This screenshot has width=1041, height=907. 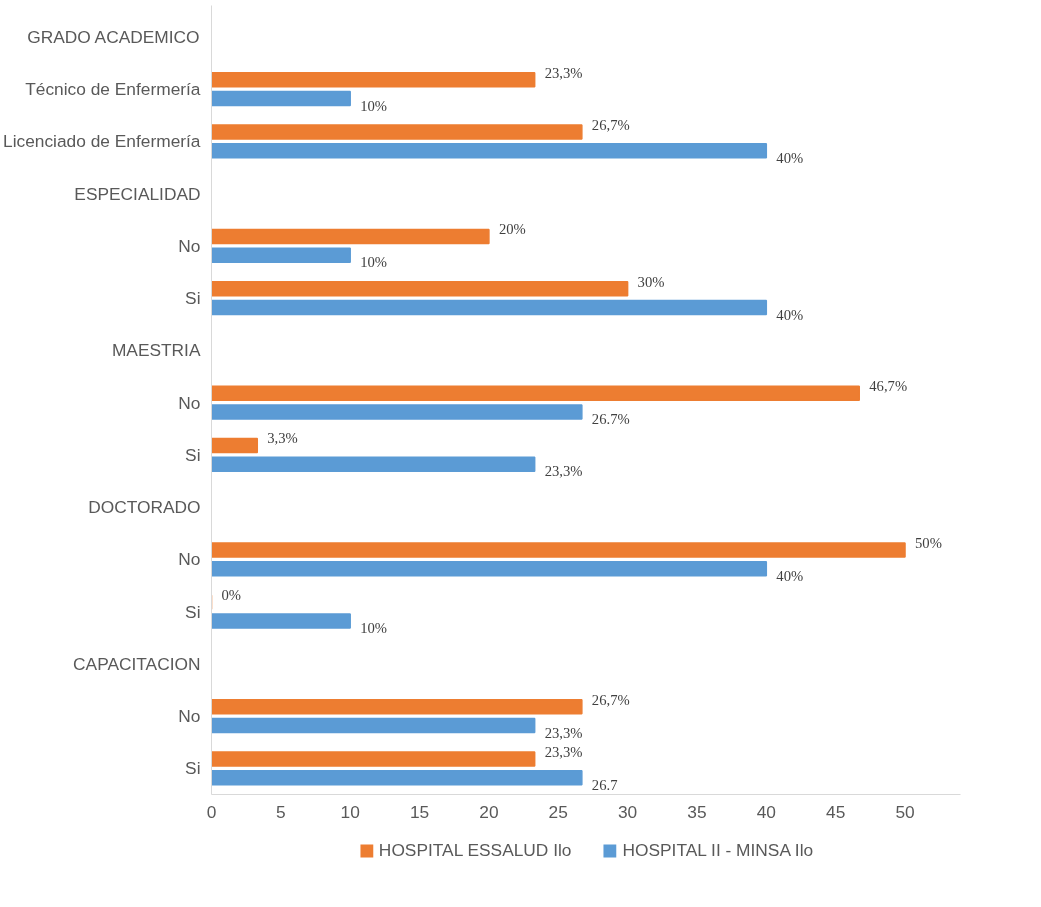 What do you see at coordinates (489, 811) in the screenshot?
I see `x-tick-label: 20` at bounding box center [489, 811].